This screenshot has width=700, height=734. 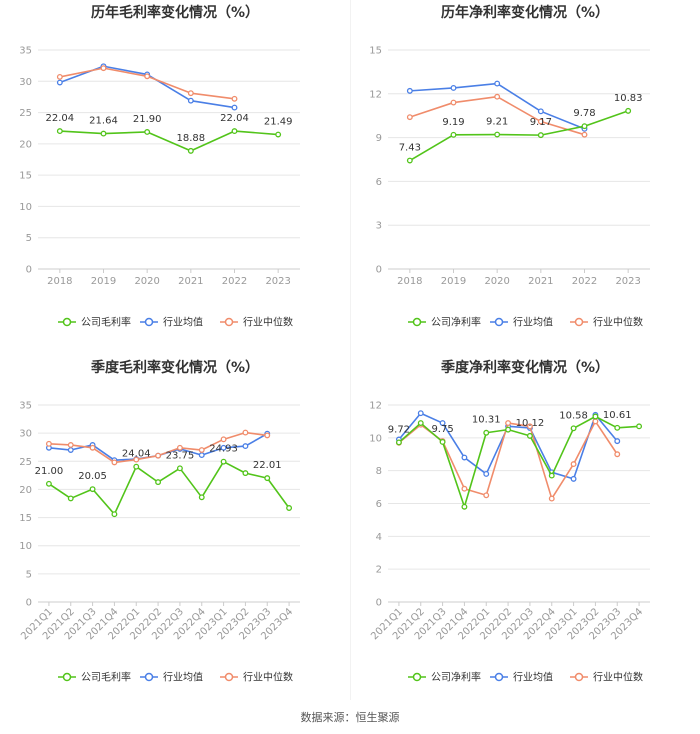 I want to click on data-label: 10.61, so click(x=617, y=415).